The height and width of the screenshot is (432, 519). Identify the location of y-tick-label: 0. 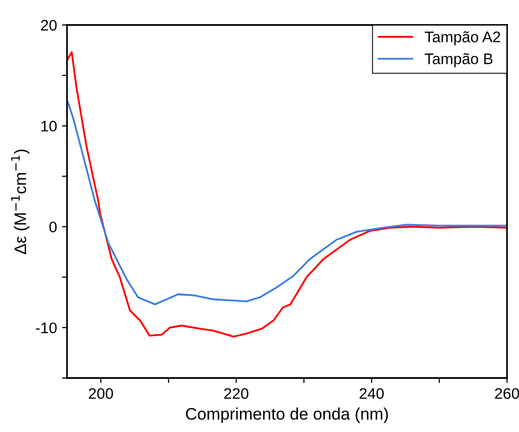
(53, 227).